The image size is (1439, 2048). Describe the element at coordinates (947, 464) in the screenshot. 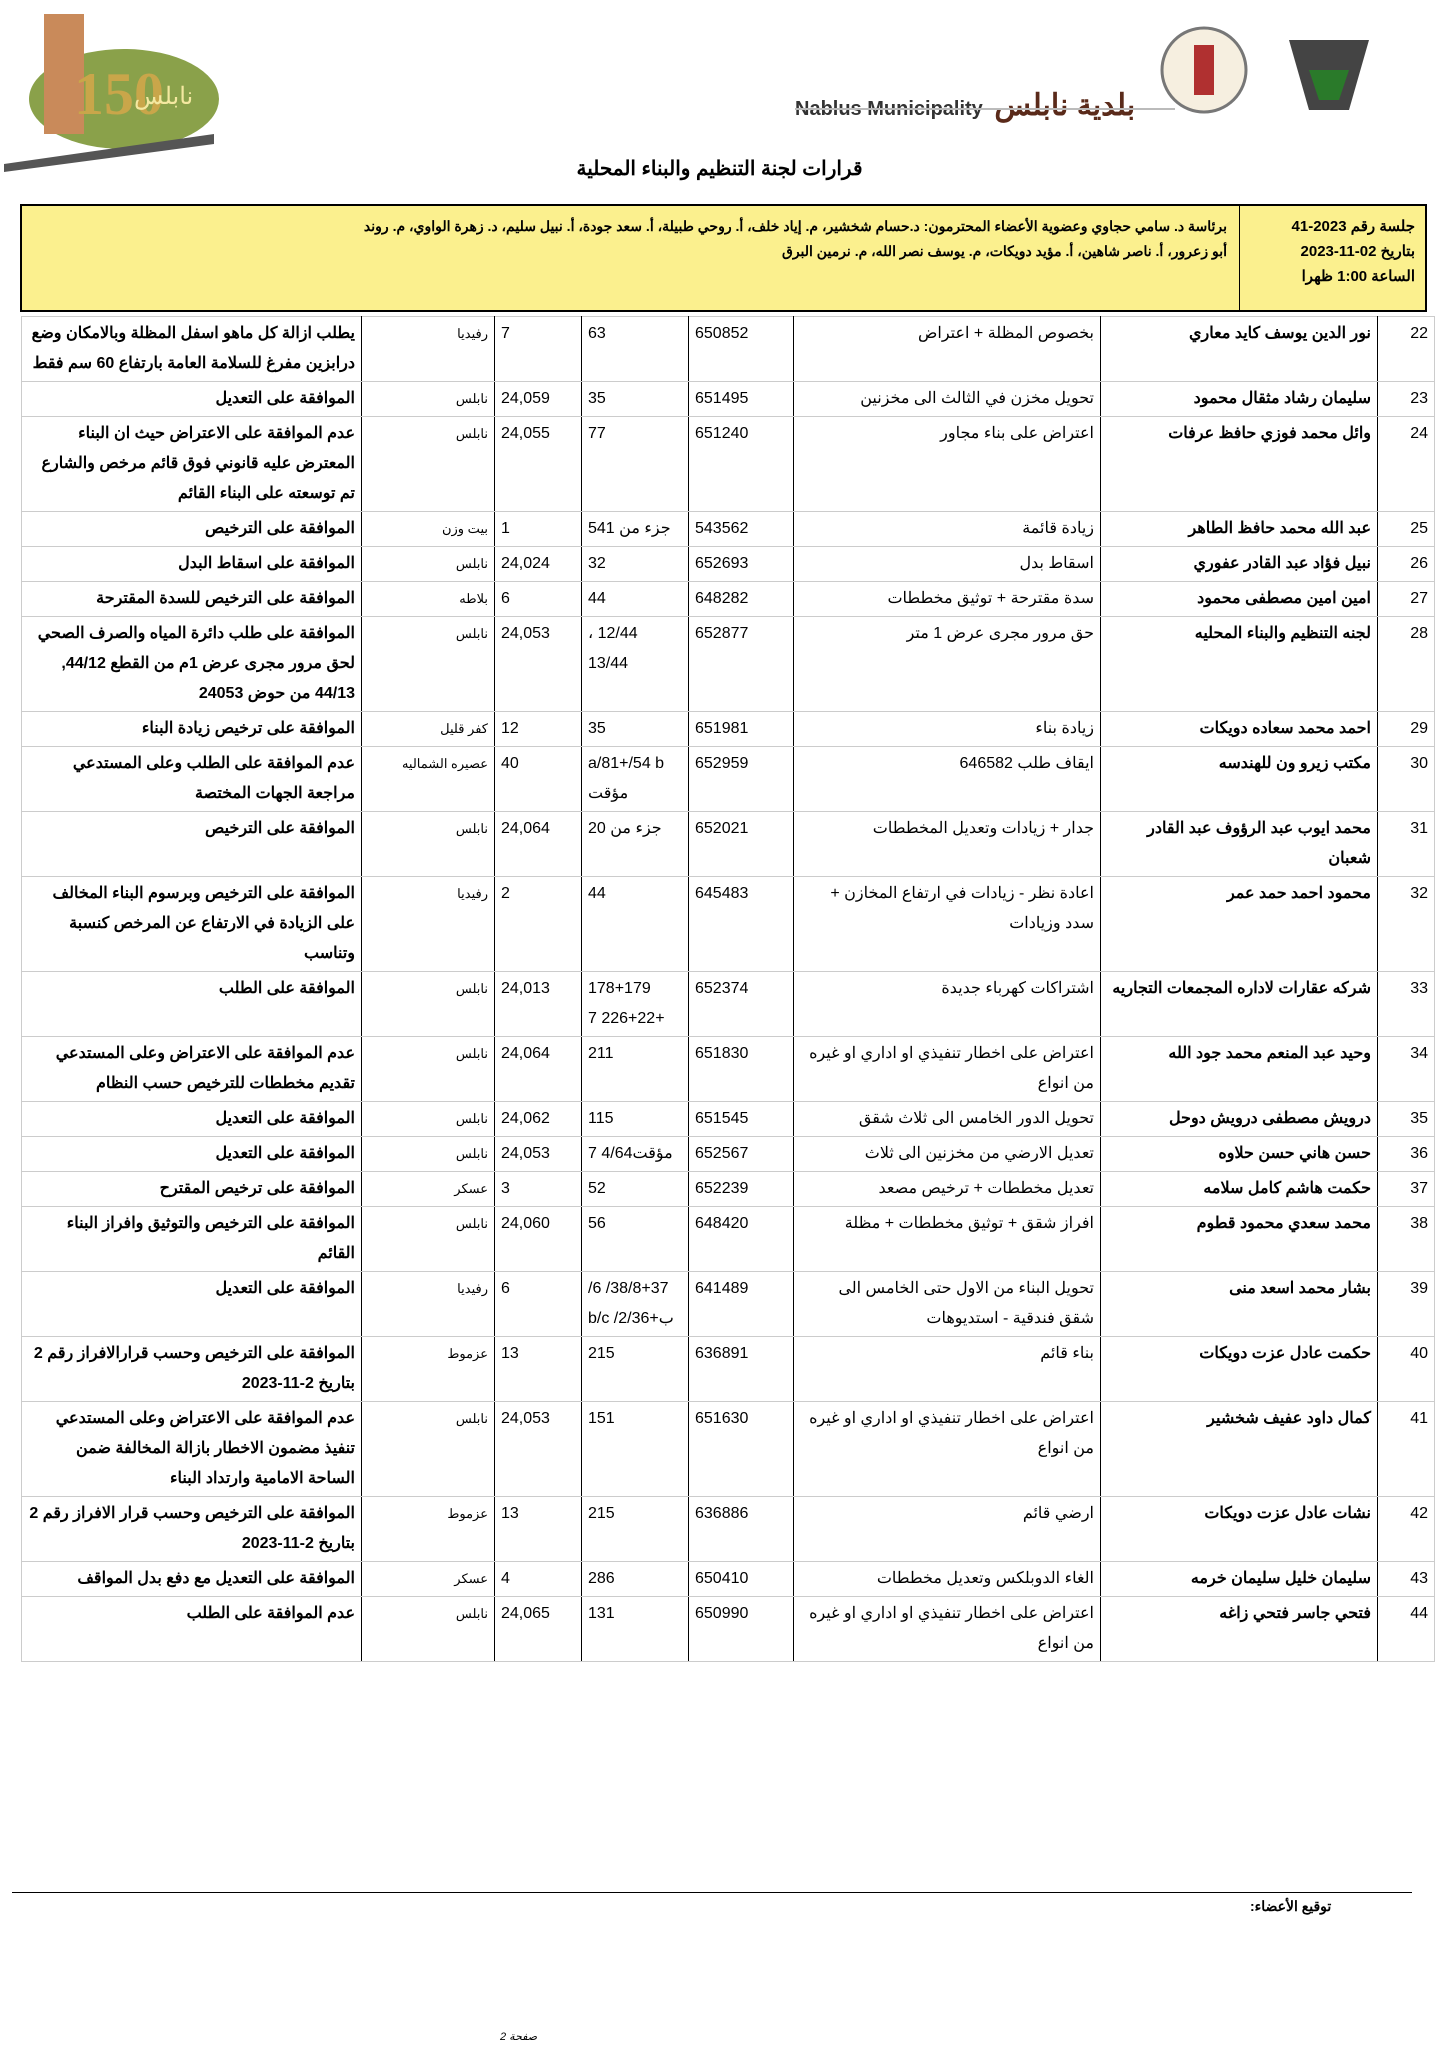

I see `subject: اعتراض على بناء مجاور` at that location.